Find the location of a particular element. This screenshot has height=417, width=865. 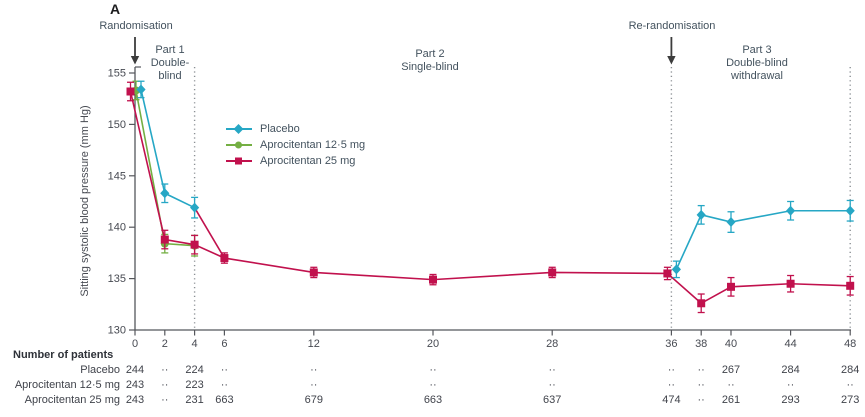

switch-to-25mg-line is located at coordinates (209, 233).